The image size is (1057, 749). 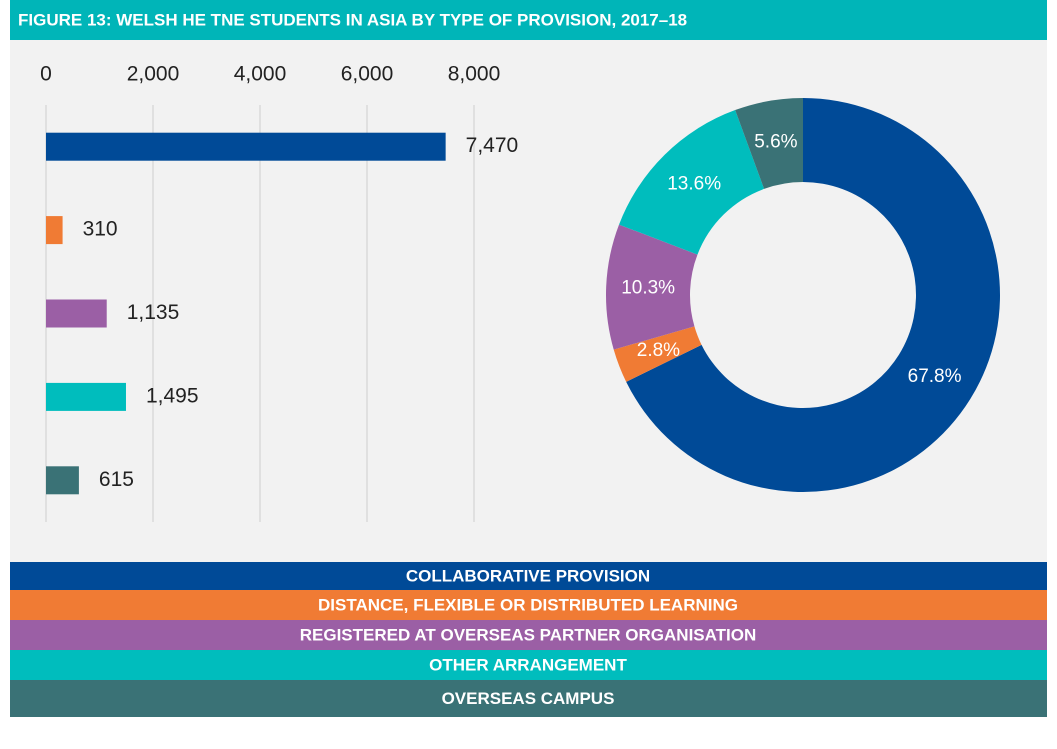 I want to click on slice-label: 10.3%, so click(x=648, y=287).